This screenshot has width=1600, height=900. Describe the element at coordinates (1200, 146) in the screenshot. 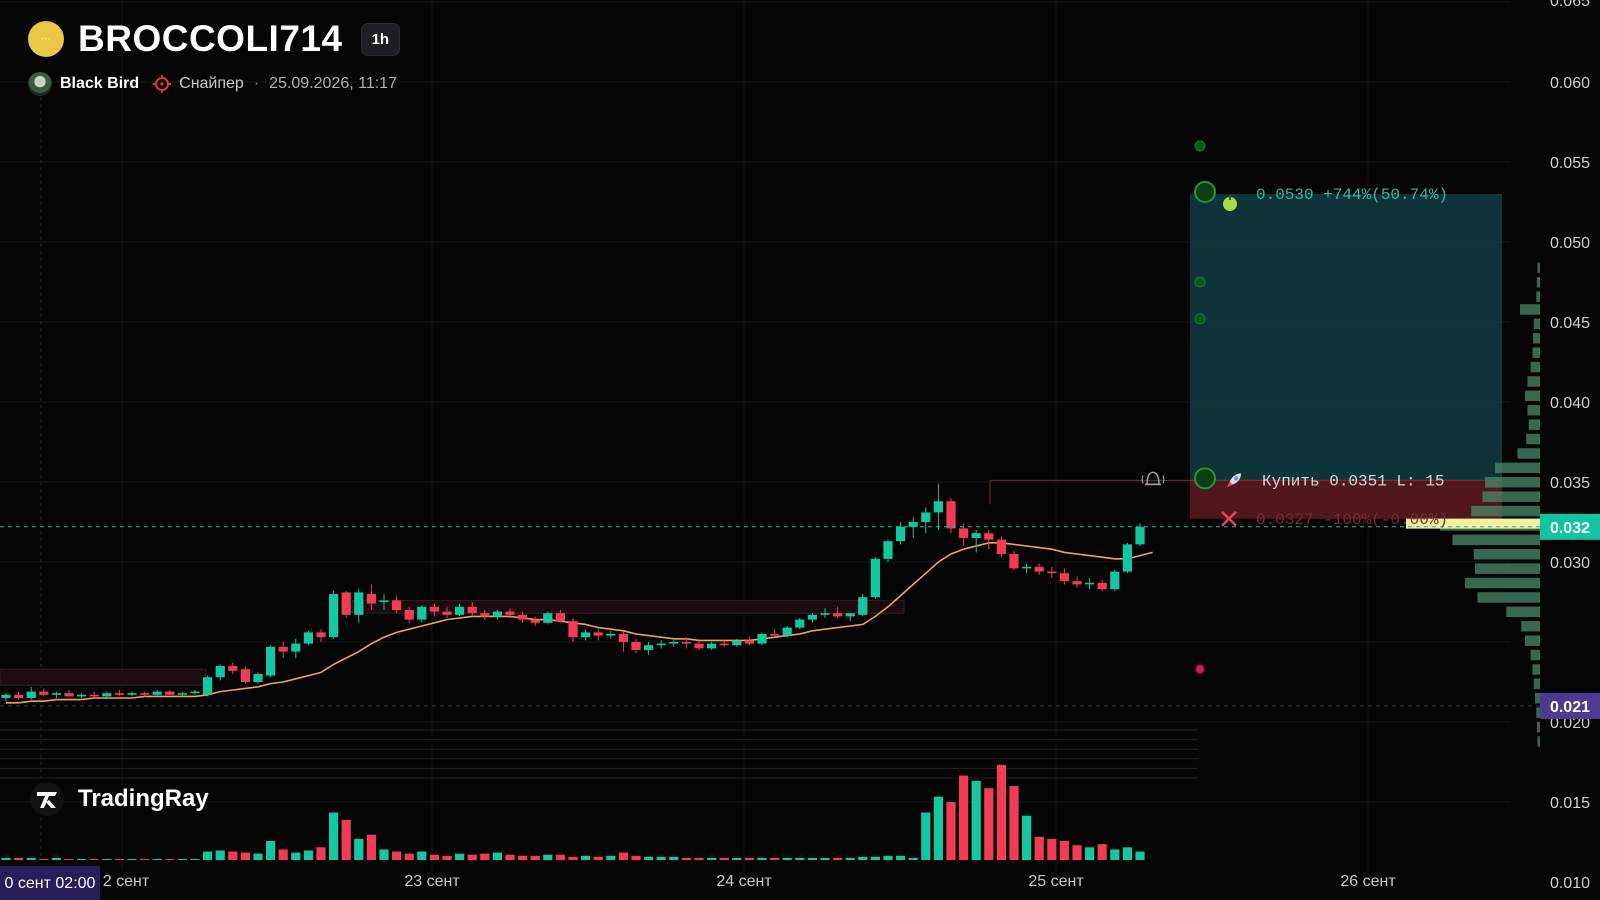

I see `signal-dot` at that location.